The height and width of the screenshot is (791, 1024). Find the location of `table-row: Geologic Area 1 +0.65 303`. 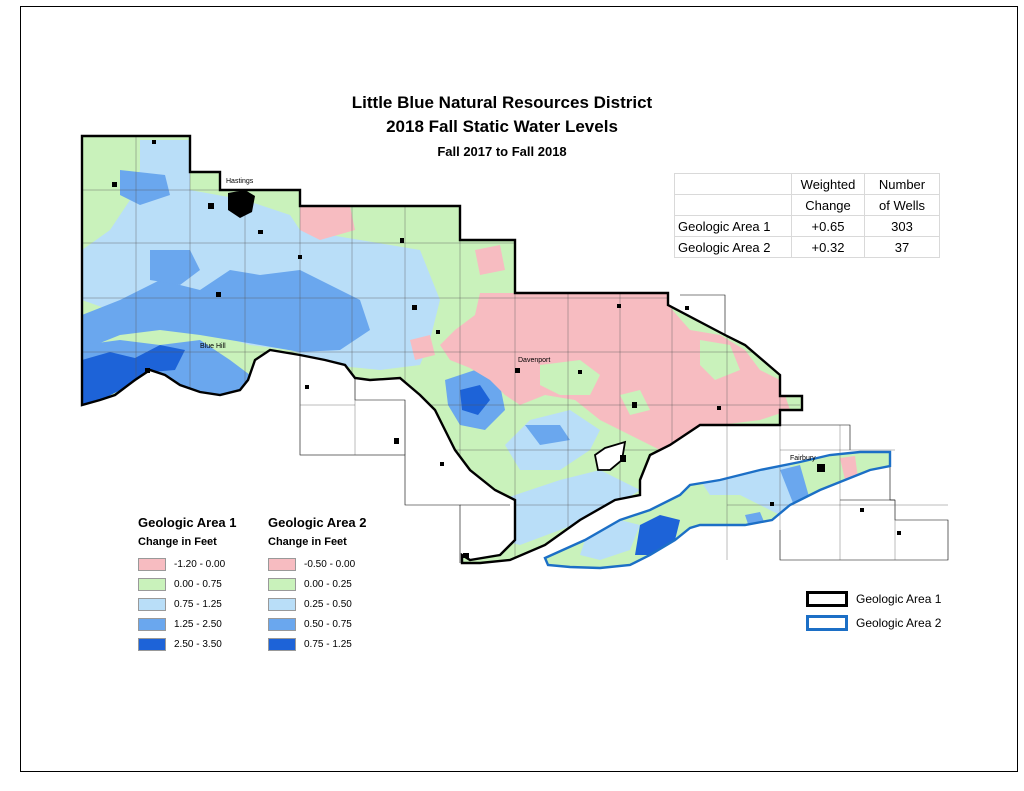

table-row: Geologic Area 1 +0.65 303 is located at coordinates (807, 226).